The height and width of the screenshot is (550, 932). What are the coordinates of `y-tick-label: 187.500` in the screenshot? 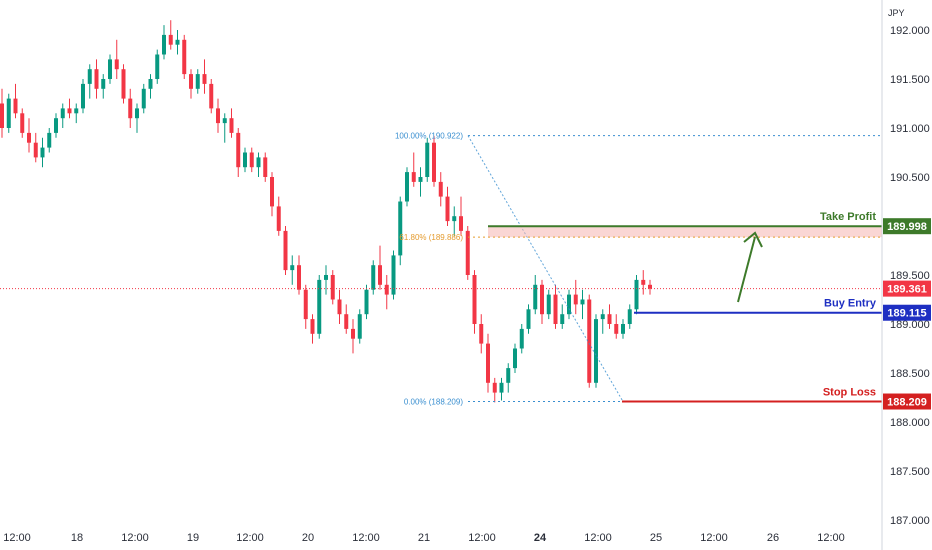 It's located at (910, 472).